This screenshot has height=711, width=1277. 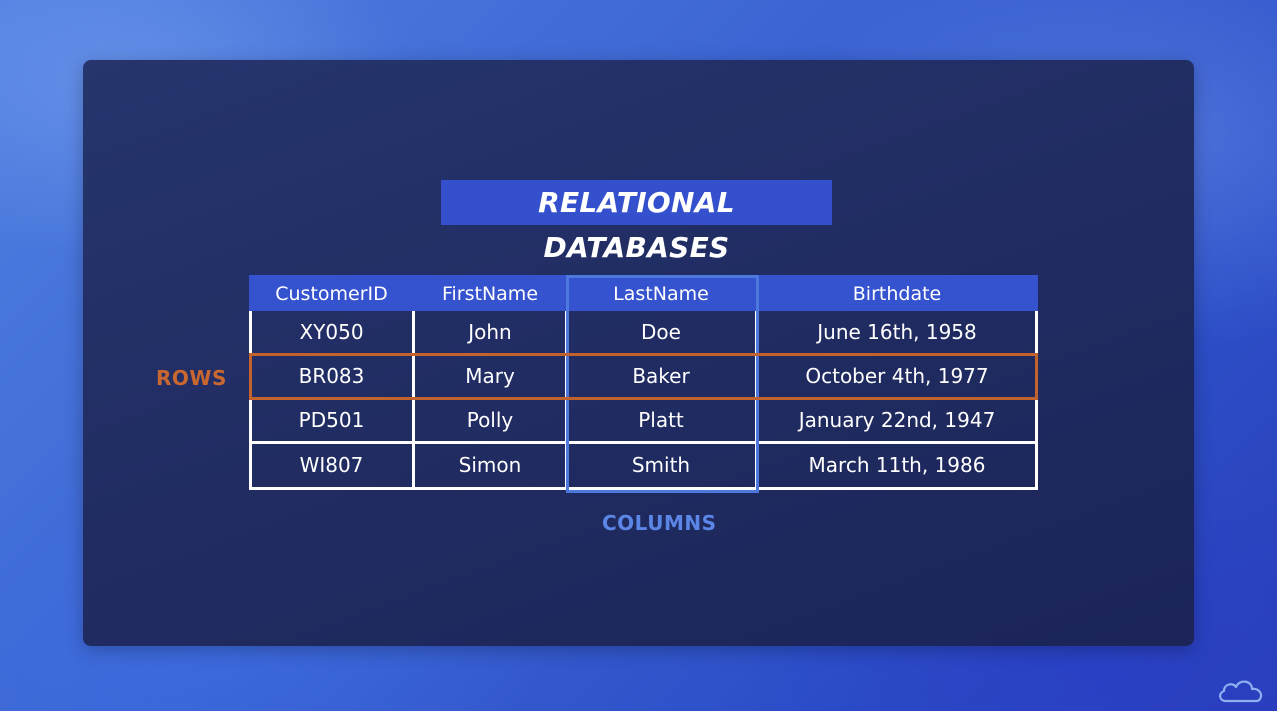 I want to click on table-cell: Smith, so click(x=661, y=465).